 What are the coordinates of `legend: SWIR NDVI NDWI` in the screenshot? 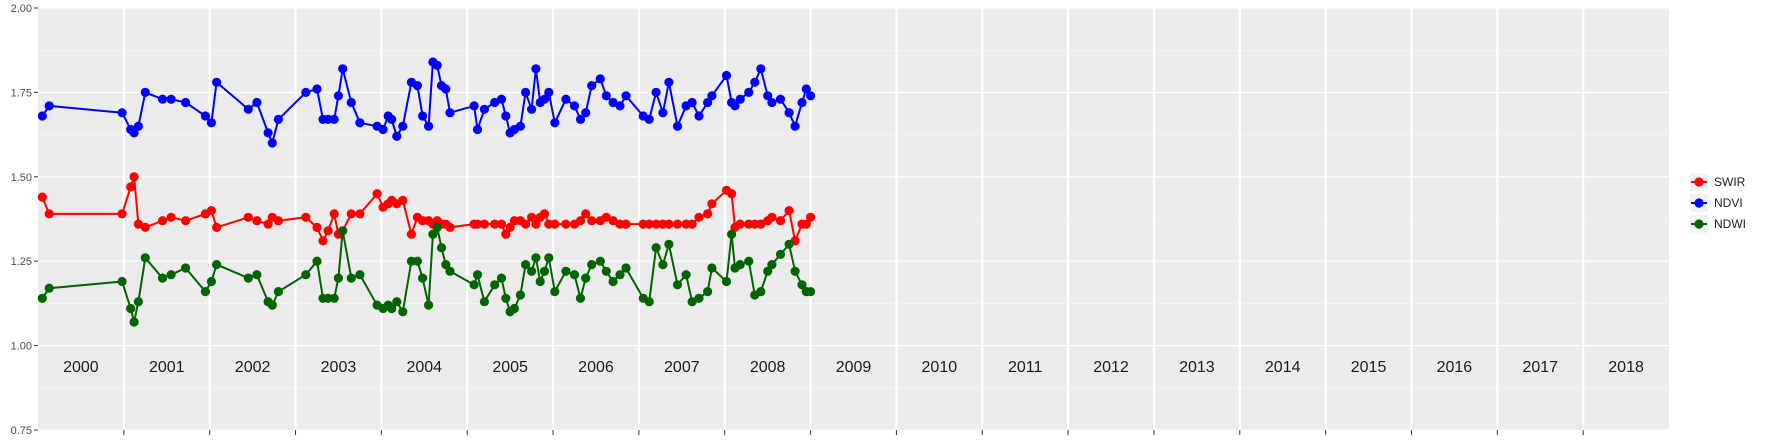 It's located at (1718, 203).